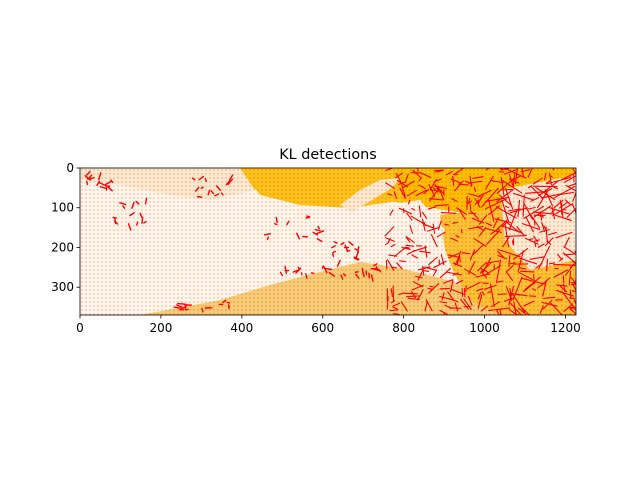  I want to click on x-tick-label: 1000, so click(484, 328).